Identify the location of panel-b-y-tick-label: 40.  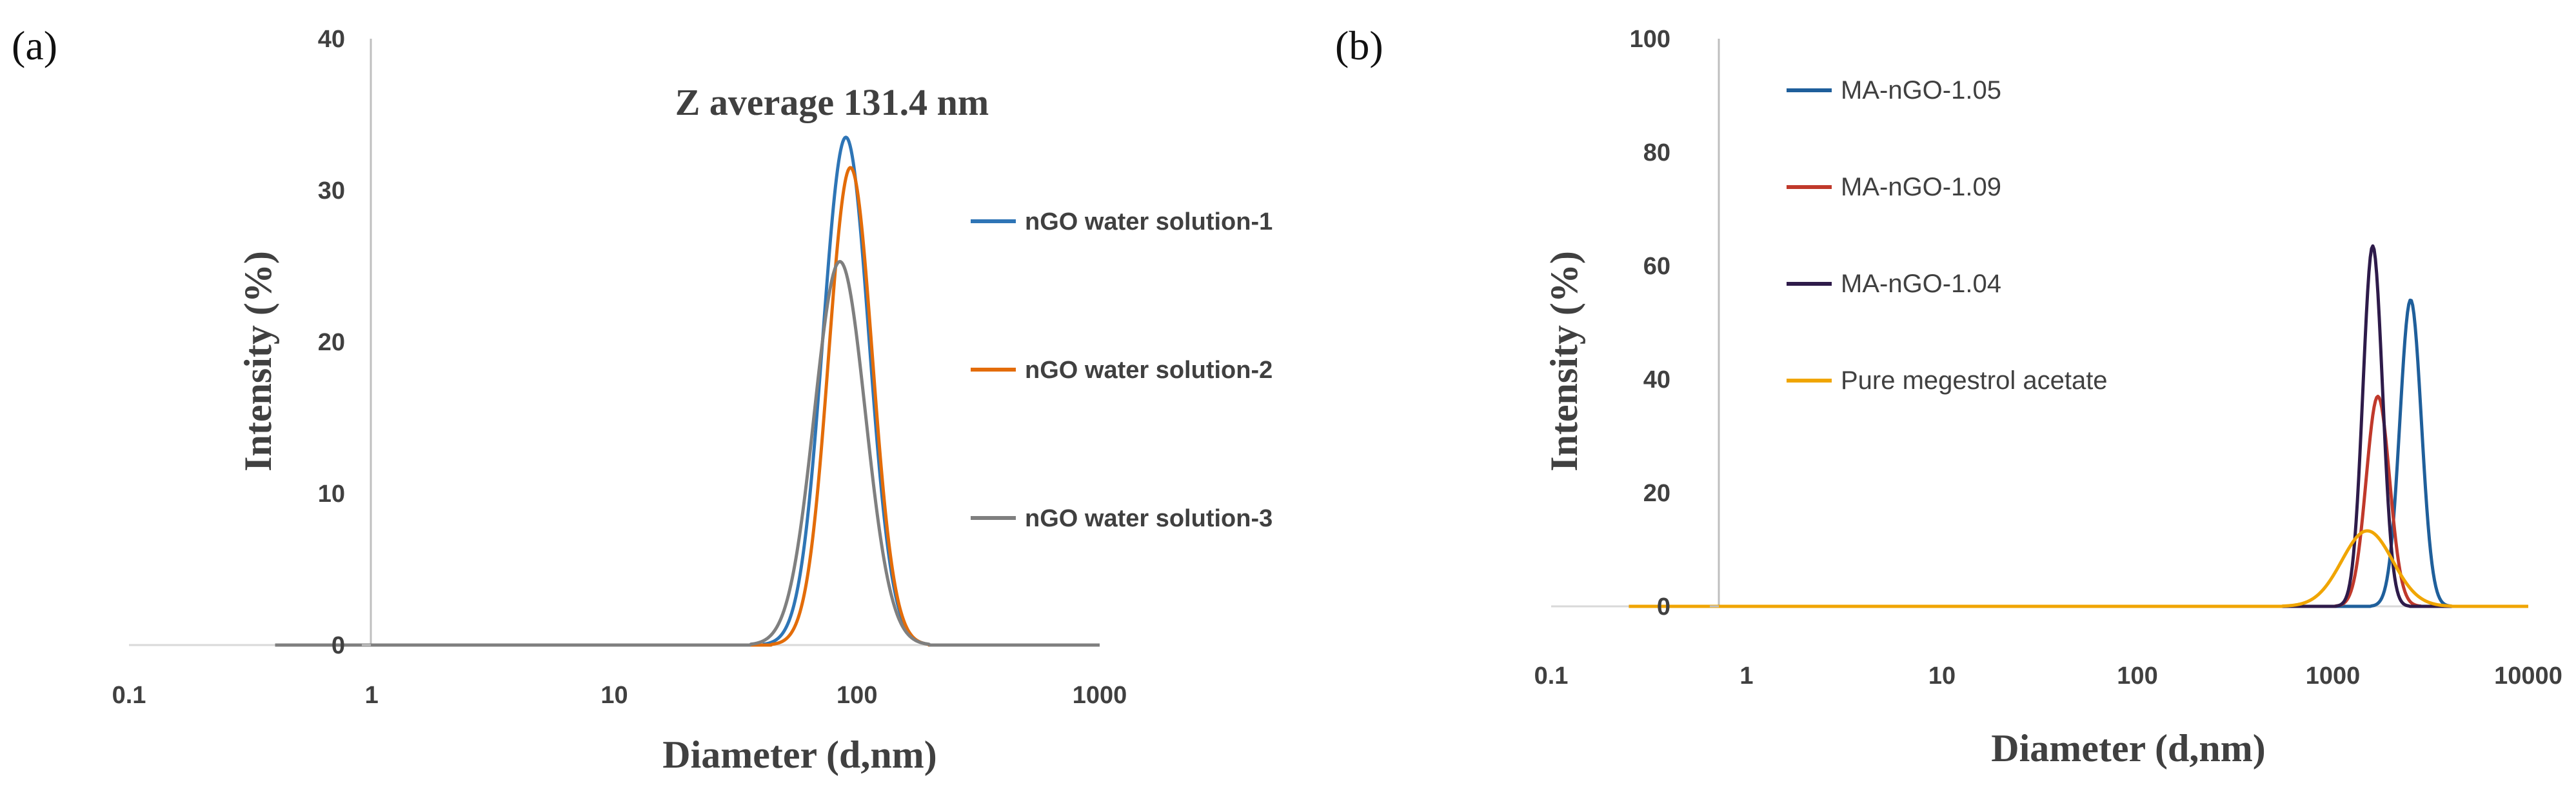
(1656, 379).